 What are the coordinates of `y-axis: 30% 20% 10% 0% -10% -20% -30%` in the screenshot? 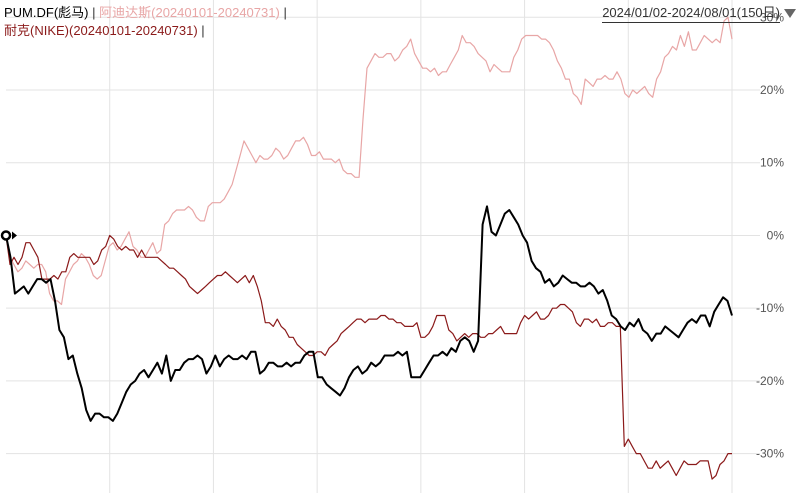 It's located at (770, 235).